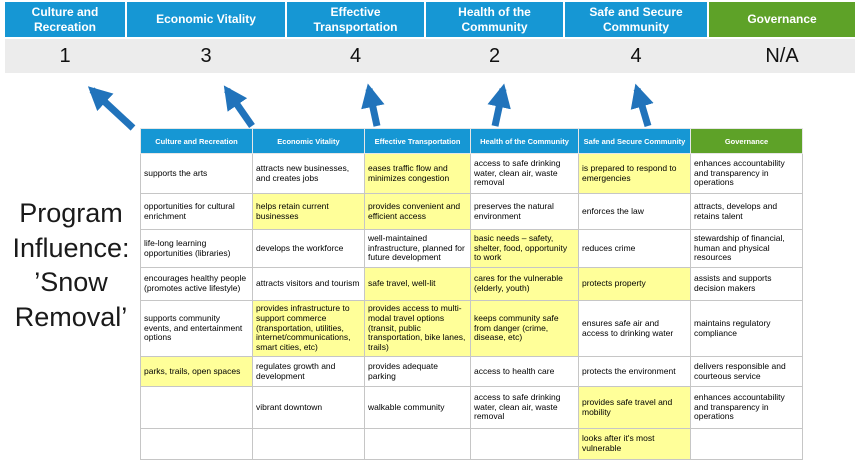 The width and height of the screenshot is (859, 465). I want to click on matrix-cell: provides safe travel and mobility, so click(634, 407).